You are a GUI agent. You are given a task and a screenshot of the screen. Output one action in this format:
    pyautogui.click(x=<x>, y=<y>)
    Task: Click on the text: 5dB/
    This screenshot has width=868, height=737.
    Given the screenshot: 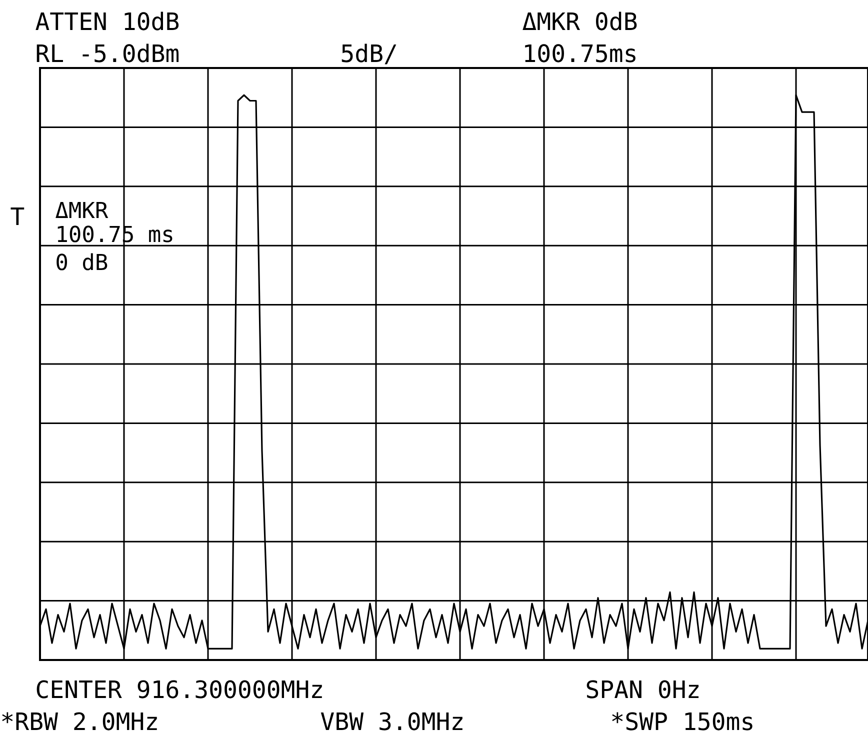 What is the action you would take?
    pyautogui.click(x=369, y=54)
    